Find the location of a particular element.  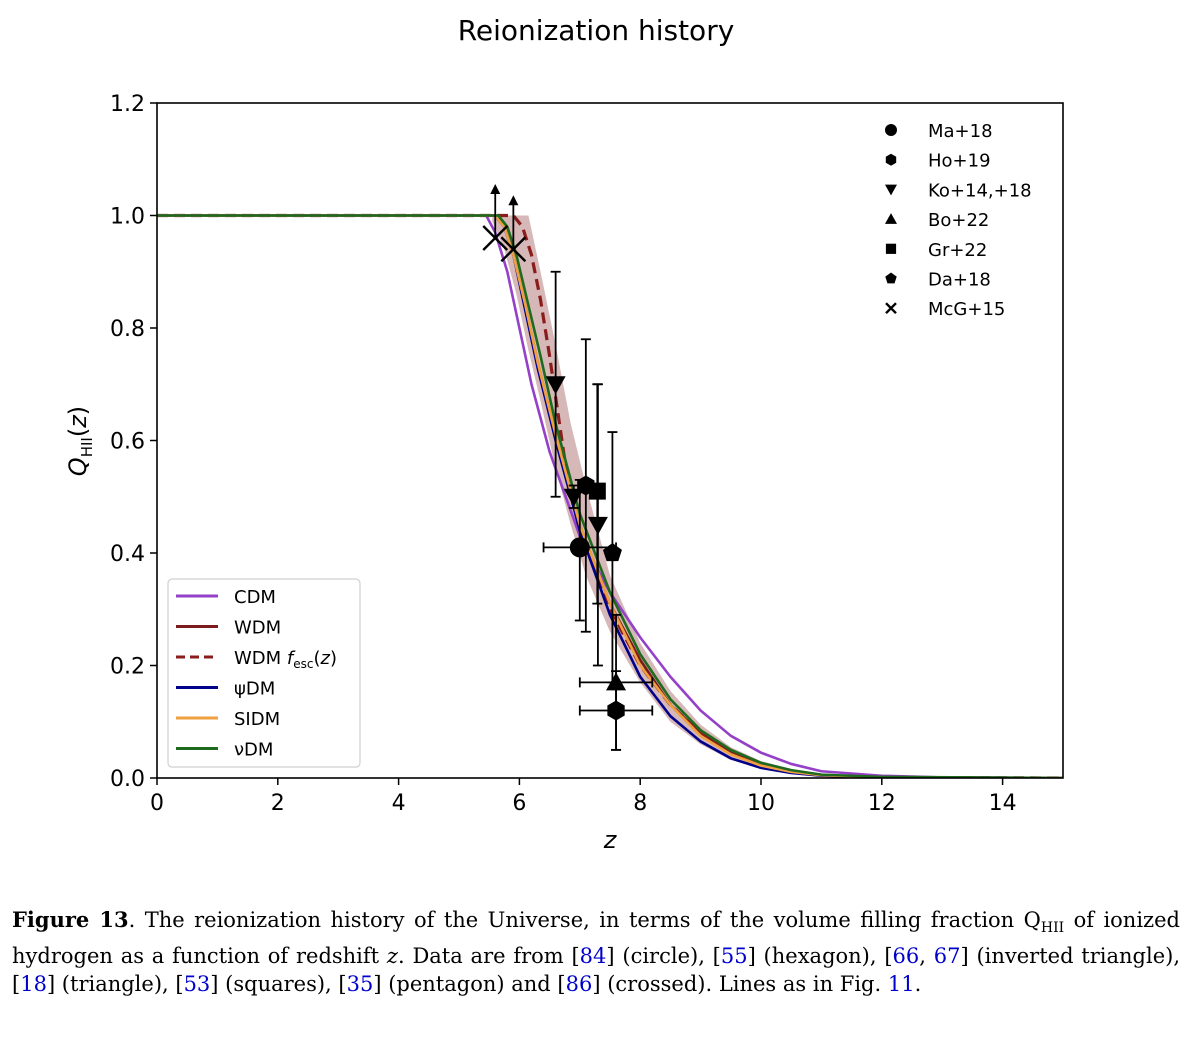

legend-label-2: WDM fesc(z) is located at coordinates (285, 659).